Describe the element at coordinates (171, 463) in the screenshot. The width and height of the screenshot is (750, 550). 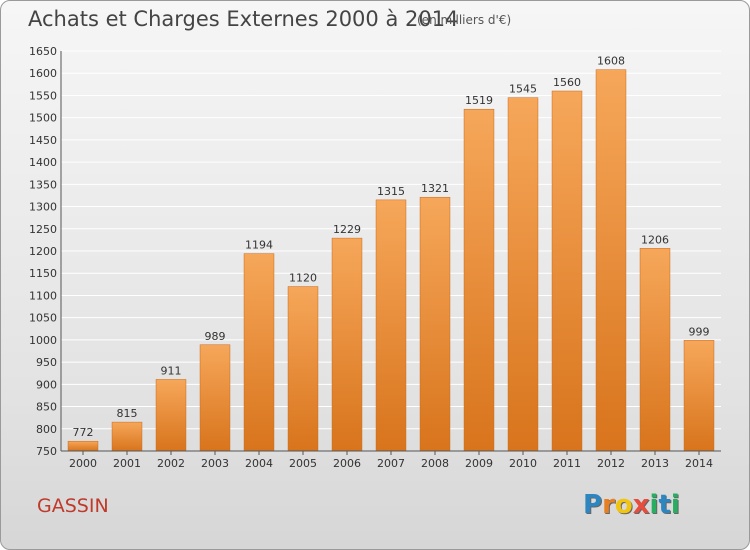
I see `x-tick-label: 2002` at that location.